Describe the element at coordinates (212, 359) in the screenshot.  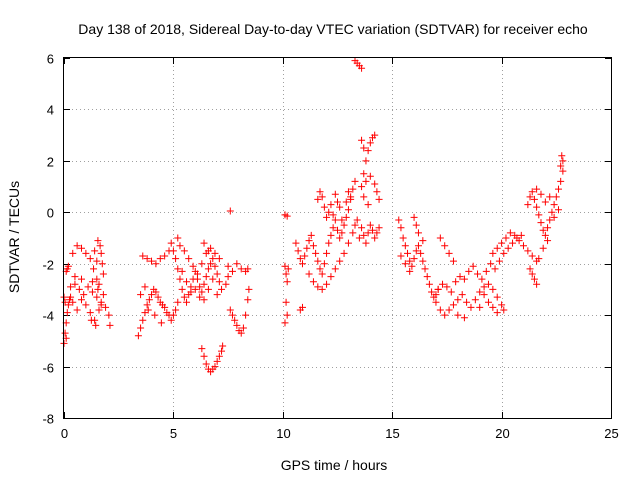
I see `series-b4` at that location.